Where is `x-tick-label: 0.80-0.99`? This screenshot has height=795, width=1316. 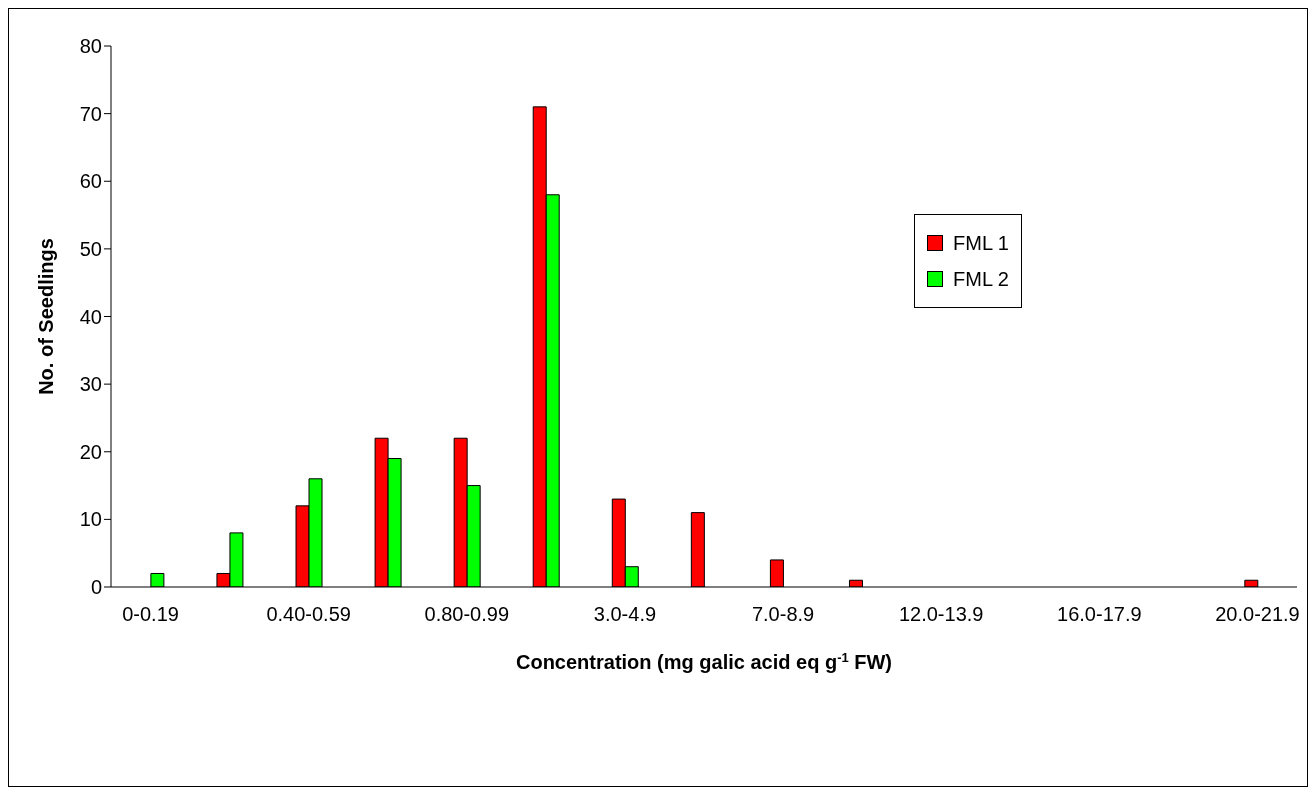 x-tick-label: 0.80-0.99 is located at coordinates (467, 614).